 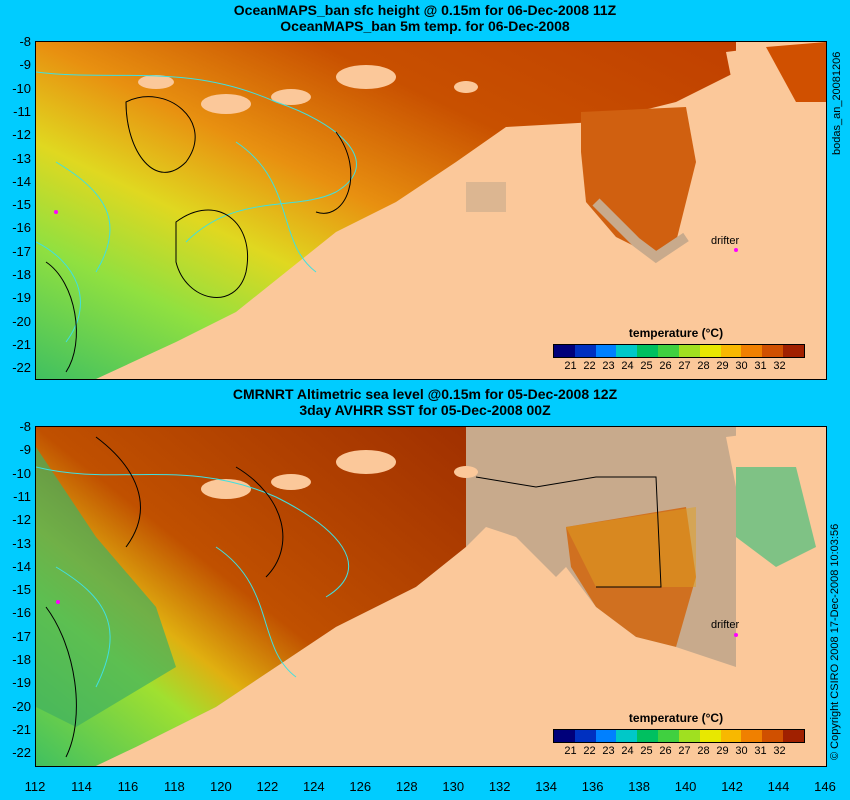 What do you see at coordinates (638, 182) in the screenshot?
I see `sst-gulf` at bounding box center [638, 182].